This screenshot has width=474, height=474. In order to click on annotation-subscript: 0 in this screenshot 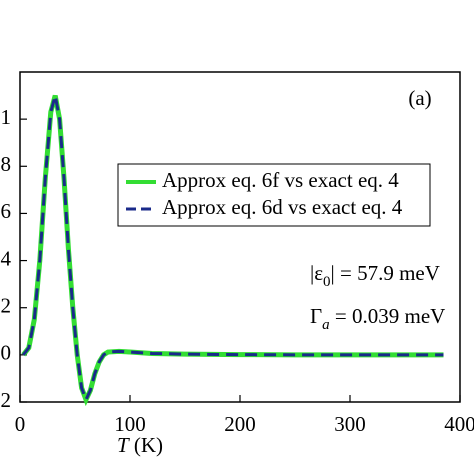, I will do `click(327, 282)`.